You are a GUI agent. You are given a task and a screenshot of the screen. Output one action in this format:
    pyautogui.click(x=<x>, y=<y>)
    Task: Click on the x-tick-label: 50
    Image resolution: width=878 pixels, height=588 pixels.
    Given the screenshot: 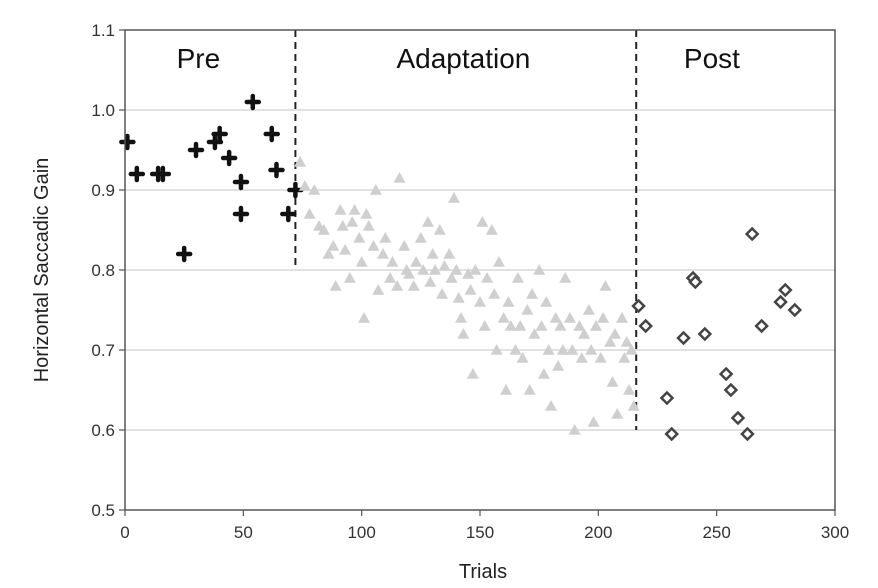 What is the action you would take?
    pyautogui.click(x=243, y=532)
    